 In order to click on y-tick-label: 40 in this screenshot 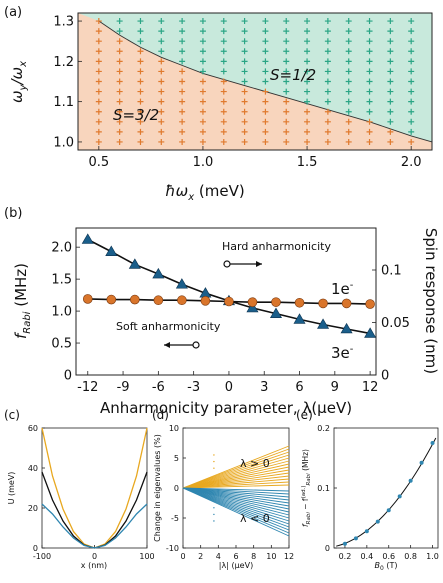, I will do `click(33, 468)`.